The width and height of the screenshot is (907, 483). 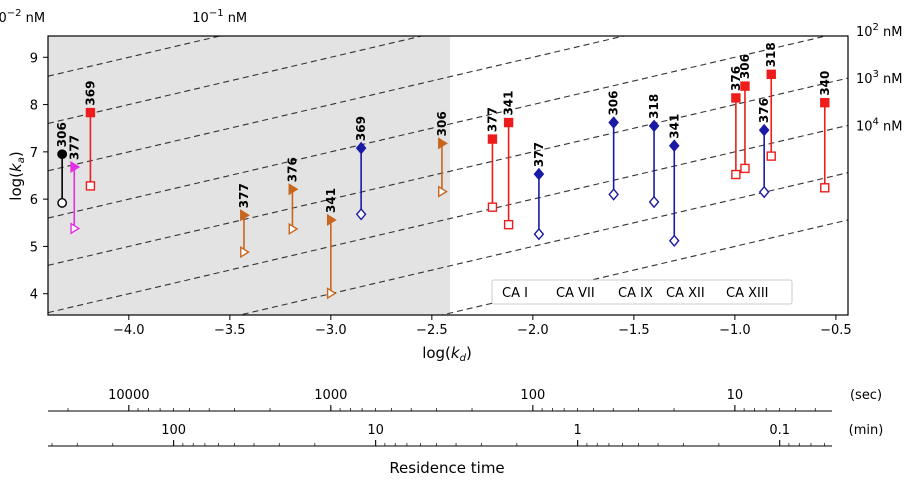 What do you see at coordinates (735, 330) in the screenshot?
I see `x-tick-label: −1.0` at bounding box center [735, 330].